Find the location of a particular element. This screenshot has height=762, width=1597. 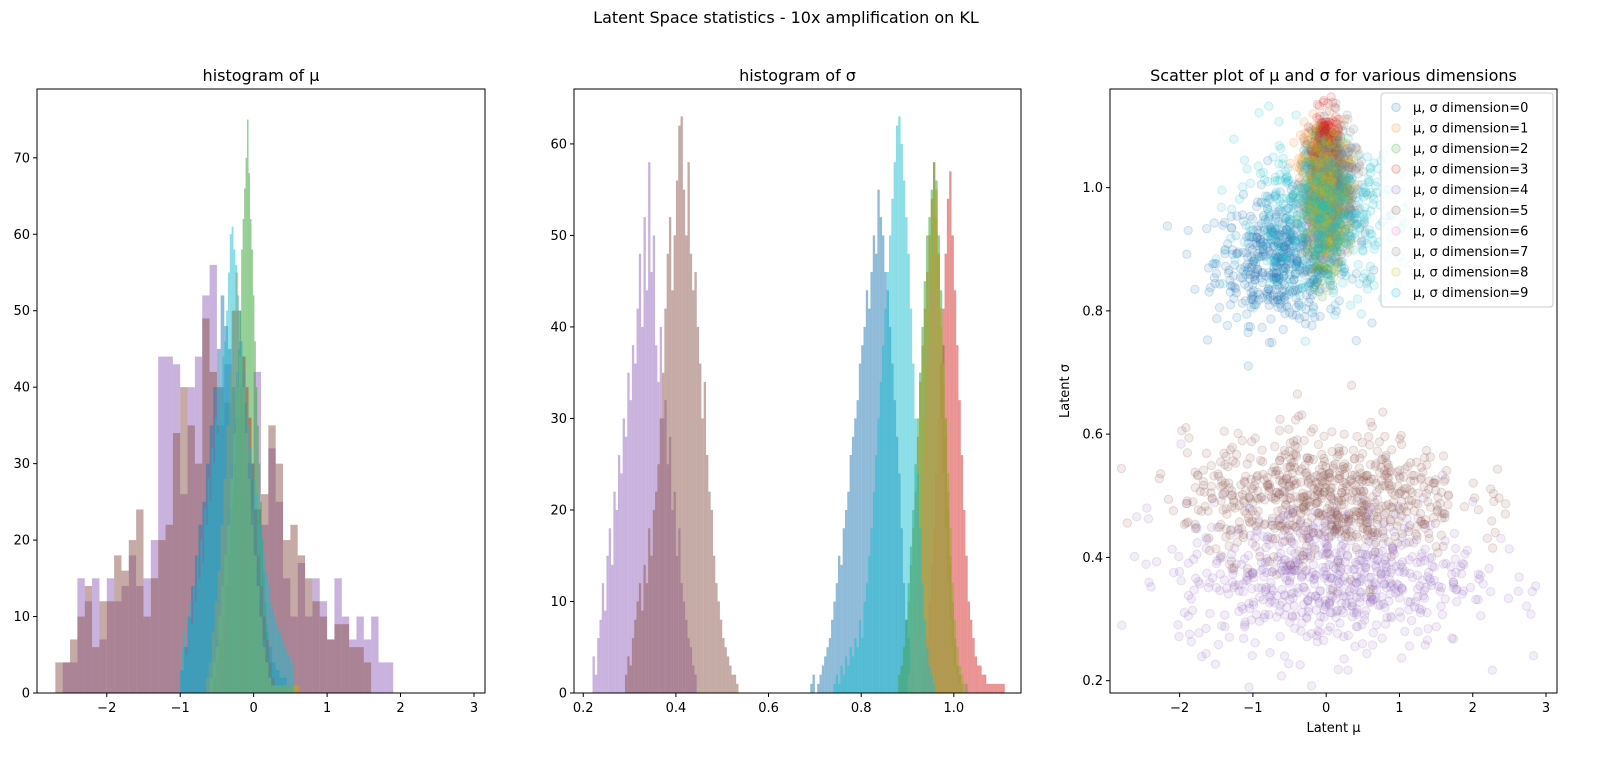

mu-histogram-xticks: −2 −1 0 1 2 3 is located at coordinates (287, 704).